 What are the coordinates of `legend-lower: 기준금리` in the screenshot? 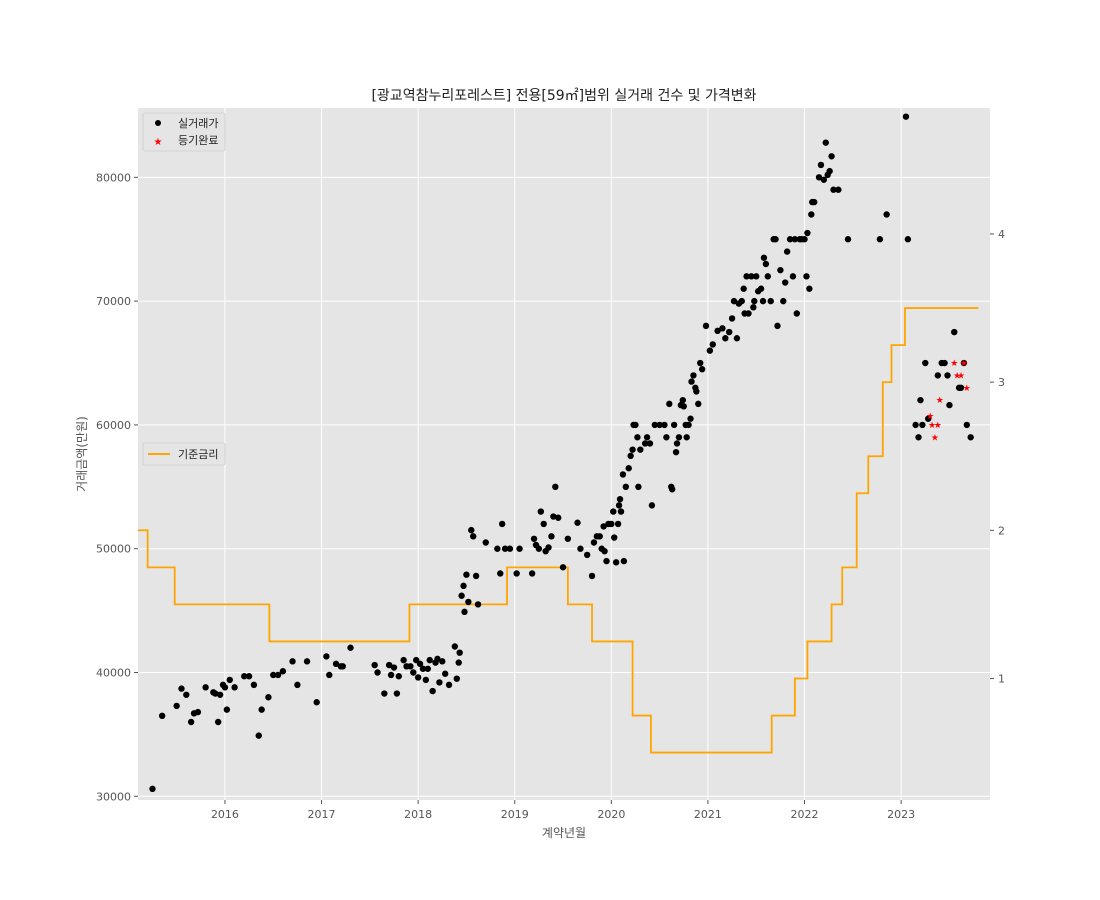 It's located at (184, 454).